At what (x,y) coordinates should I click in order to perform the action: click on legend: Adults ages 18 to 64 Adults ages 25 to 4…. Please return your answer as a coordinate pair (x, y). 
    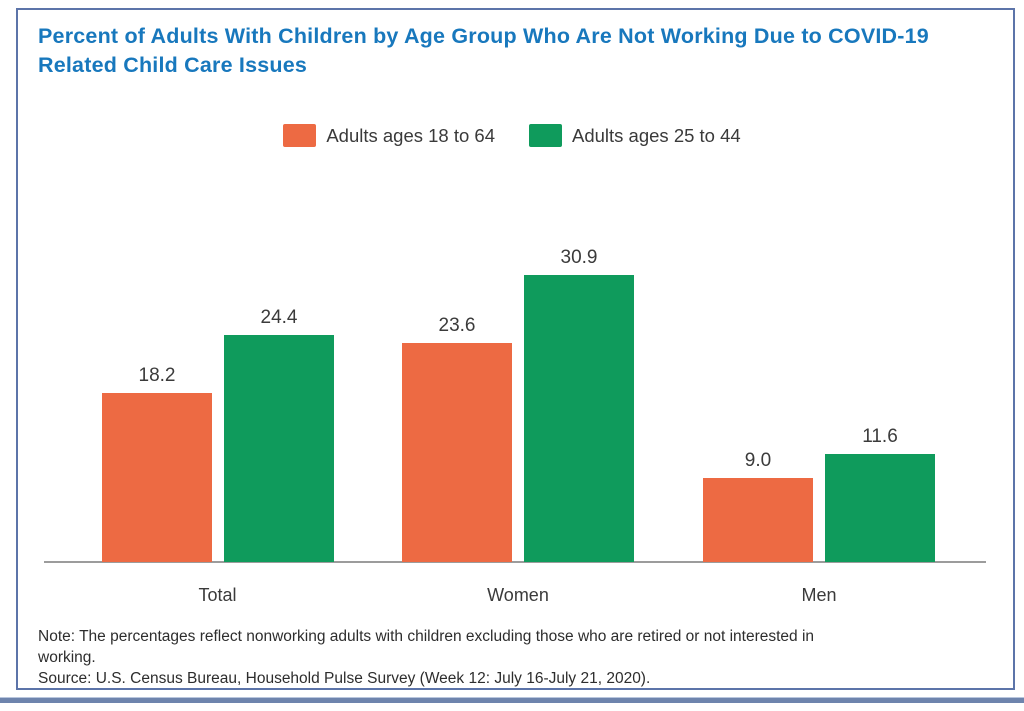
    Looking at the image, I should click on (512, 135).